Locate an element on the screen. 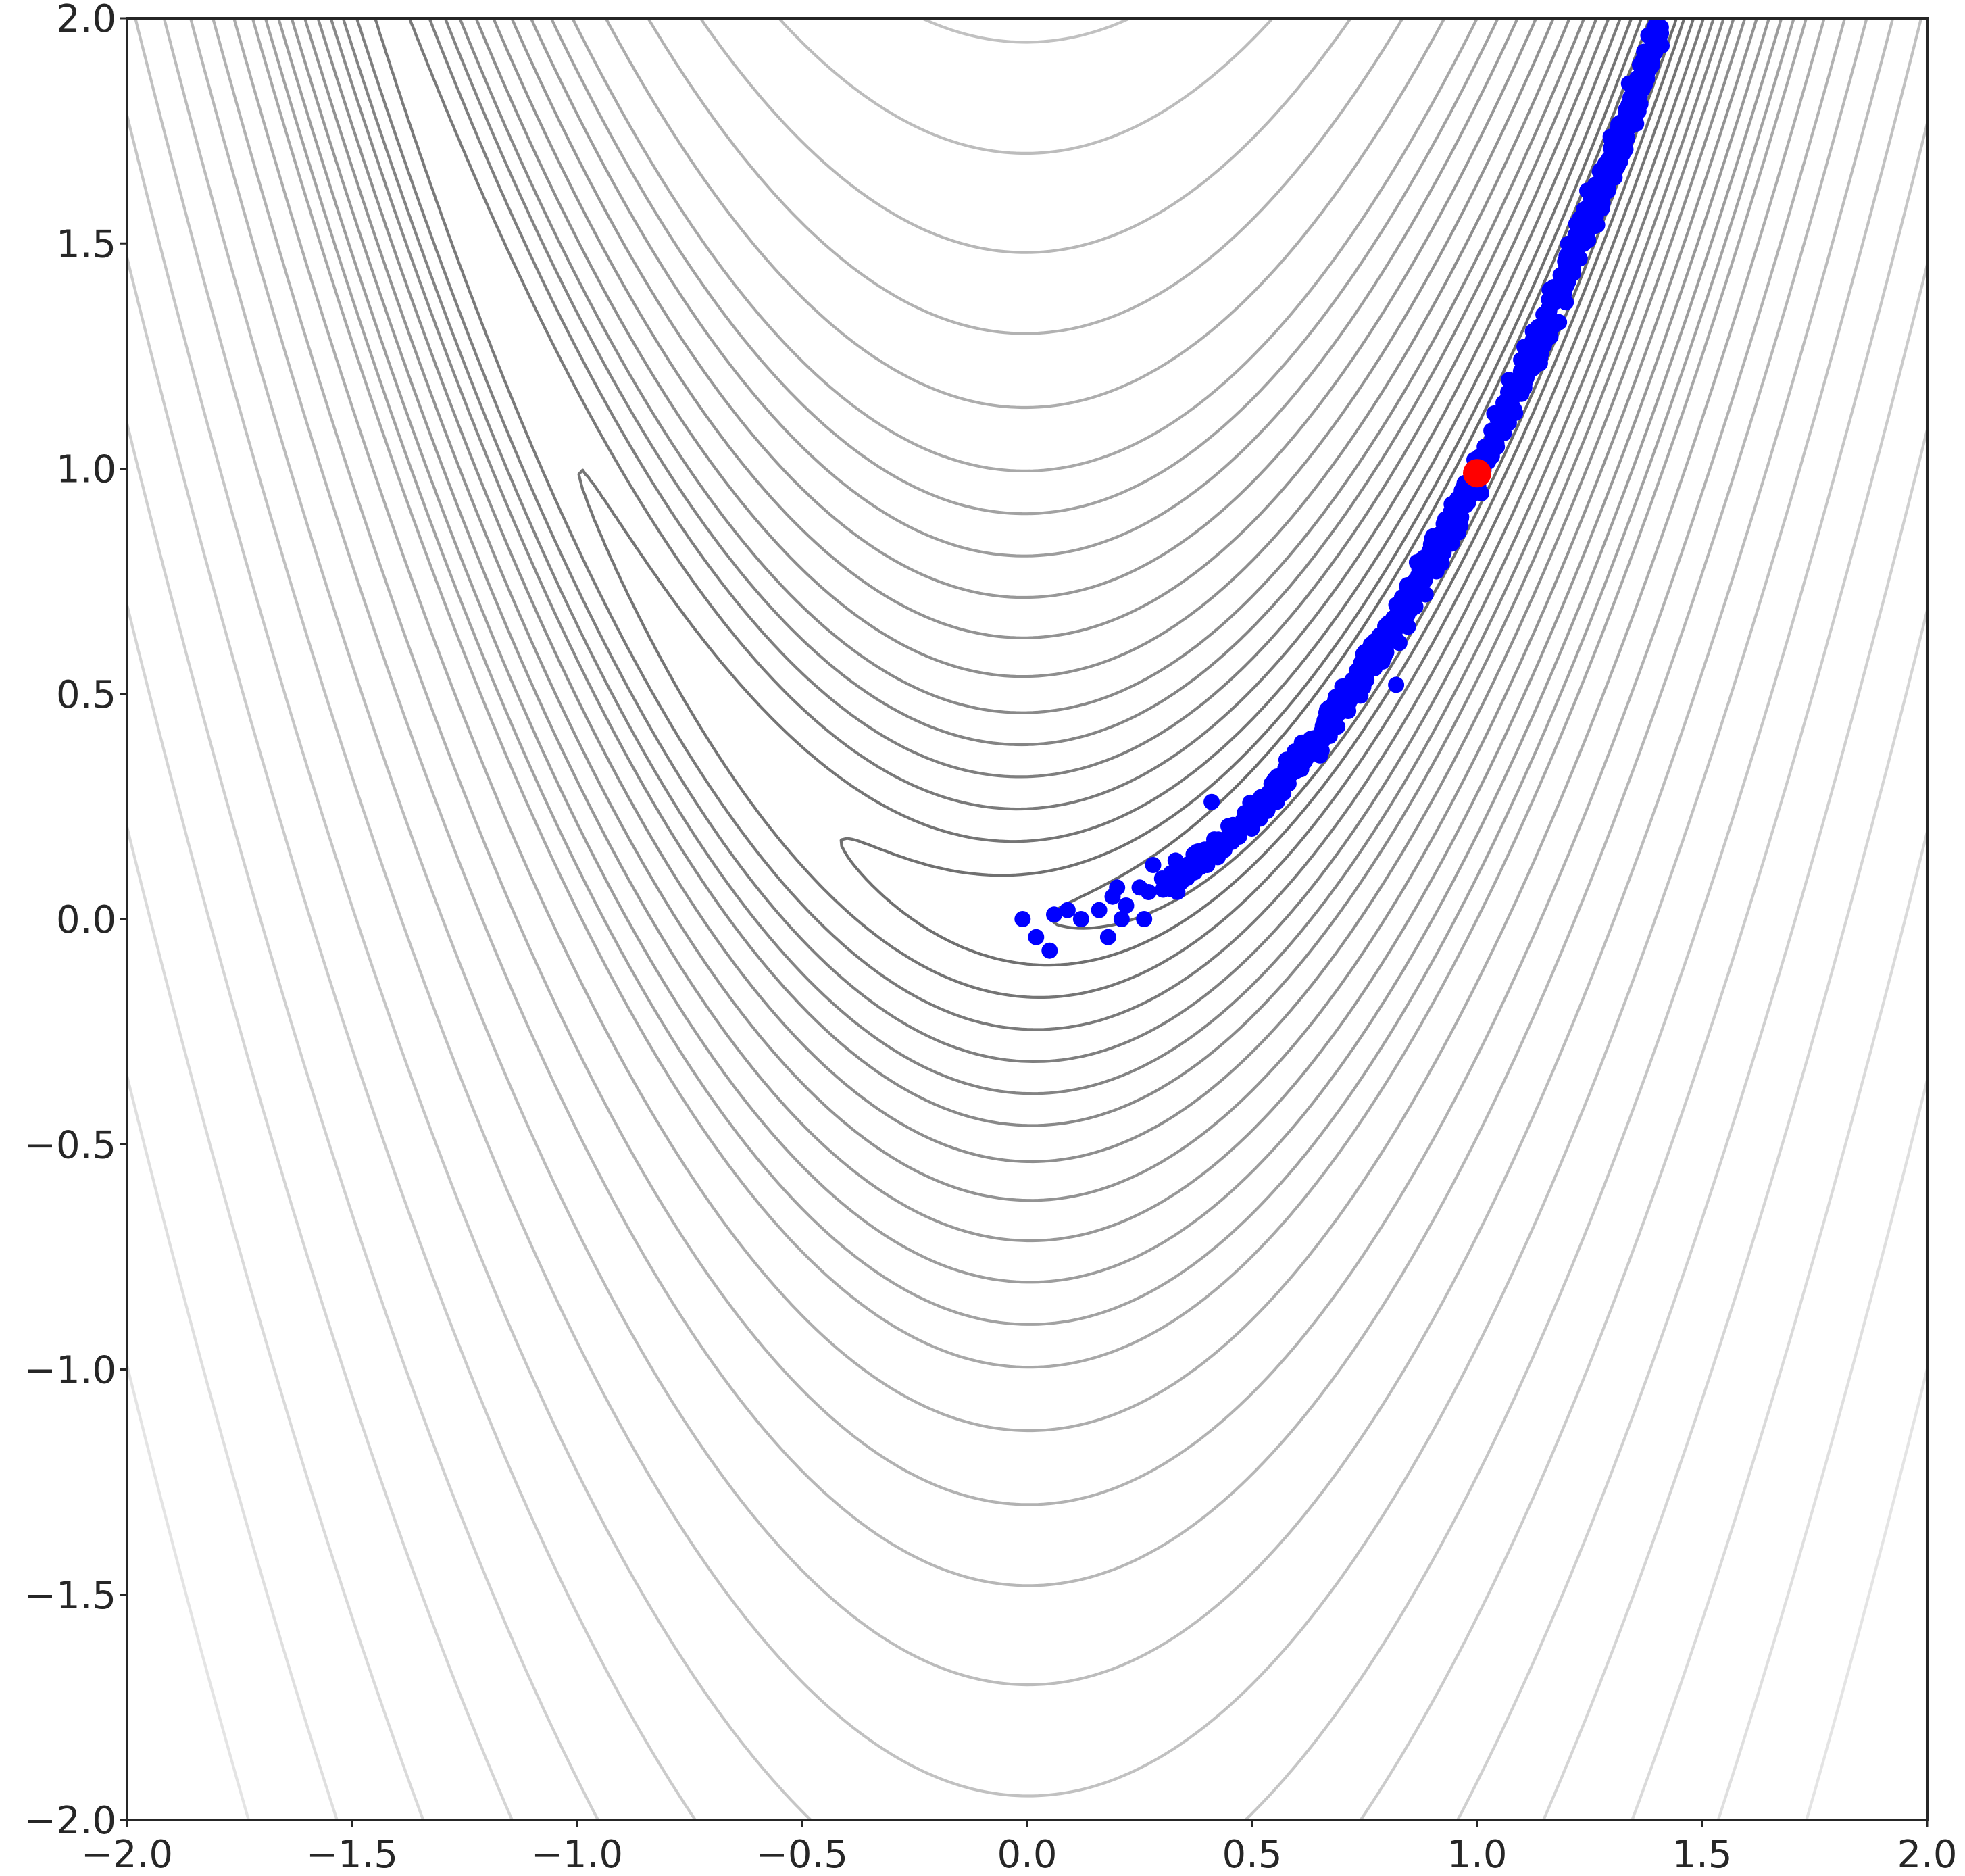 The width and height of the screenshot is (1965, 1876). y-tick-label: −0.5 is located at coordinates (70, 1145).